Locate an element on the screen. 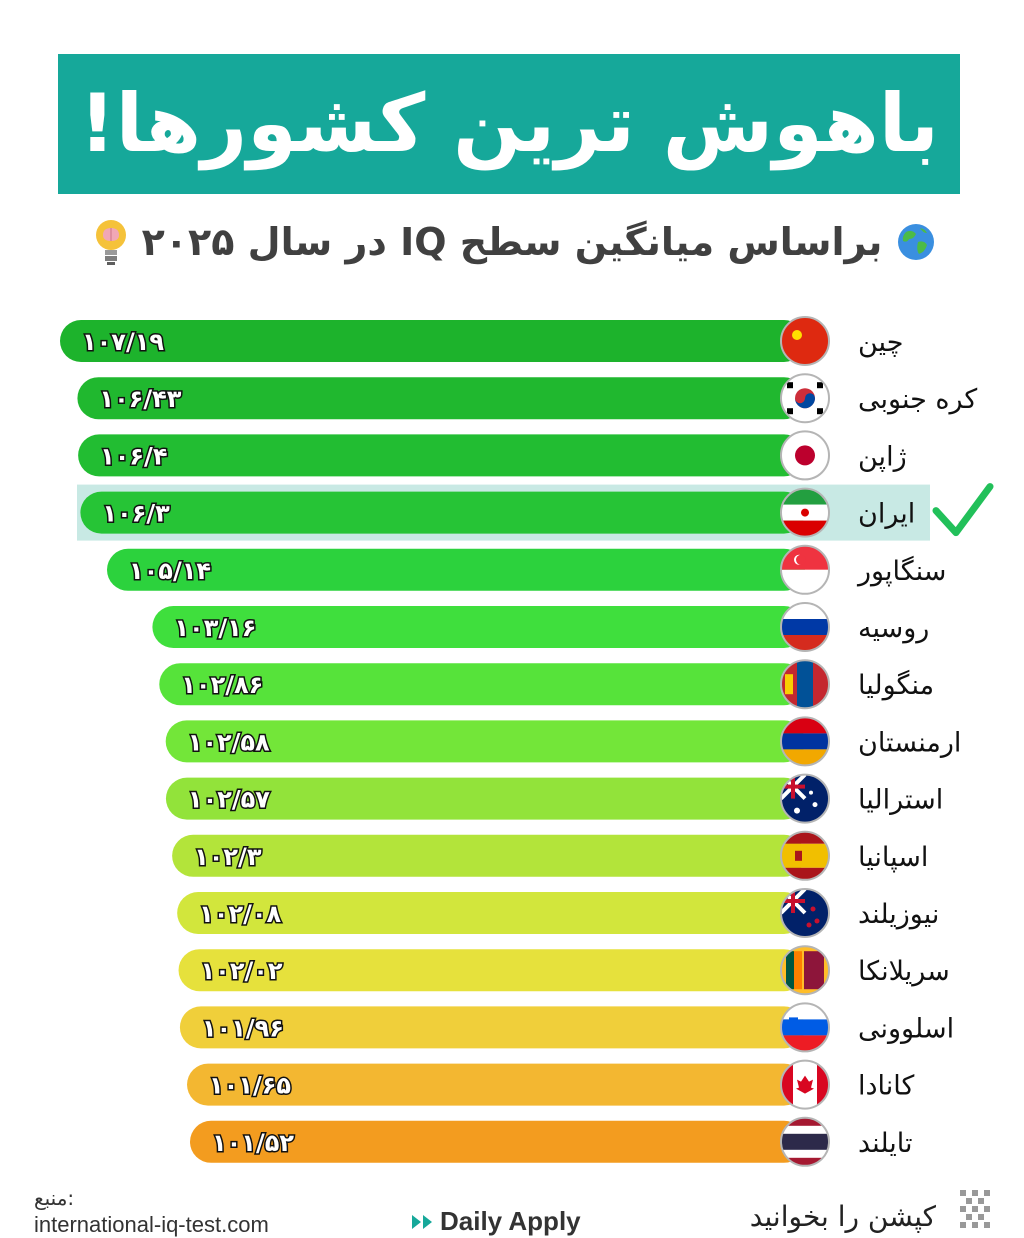 Image resolution: width=1024 pixels, height=1238 pixels. checkmark-icon is located at coordinates (963, 510).